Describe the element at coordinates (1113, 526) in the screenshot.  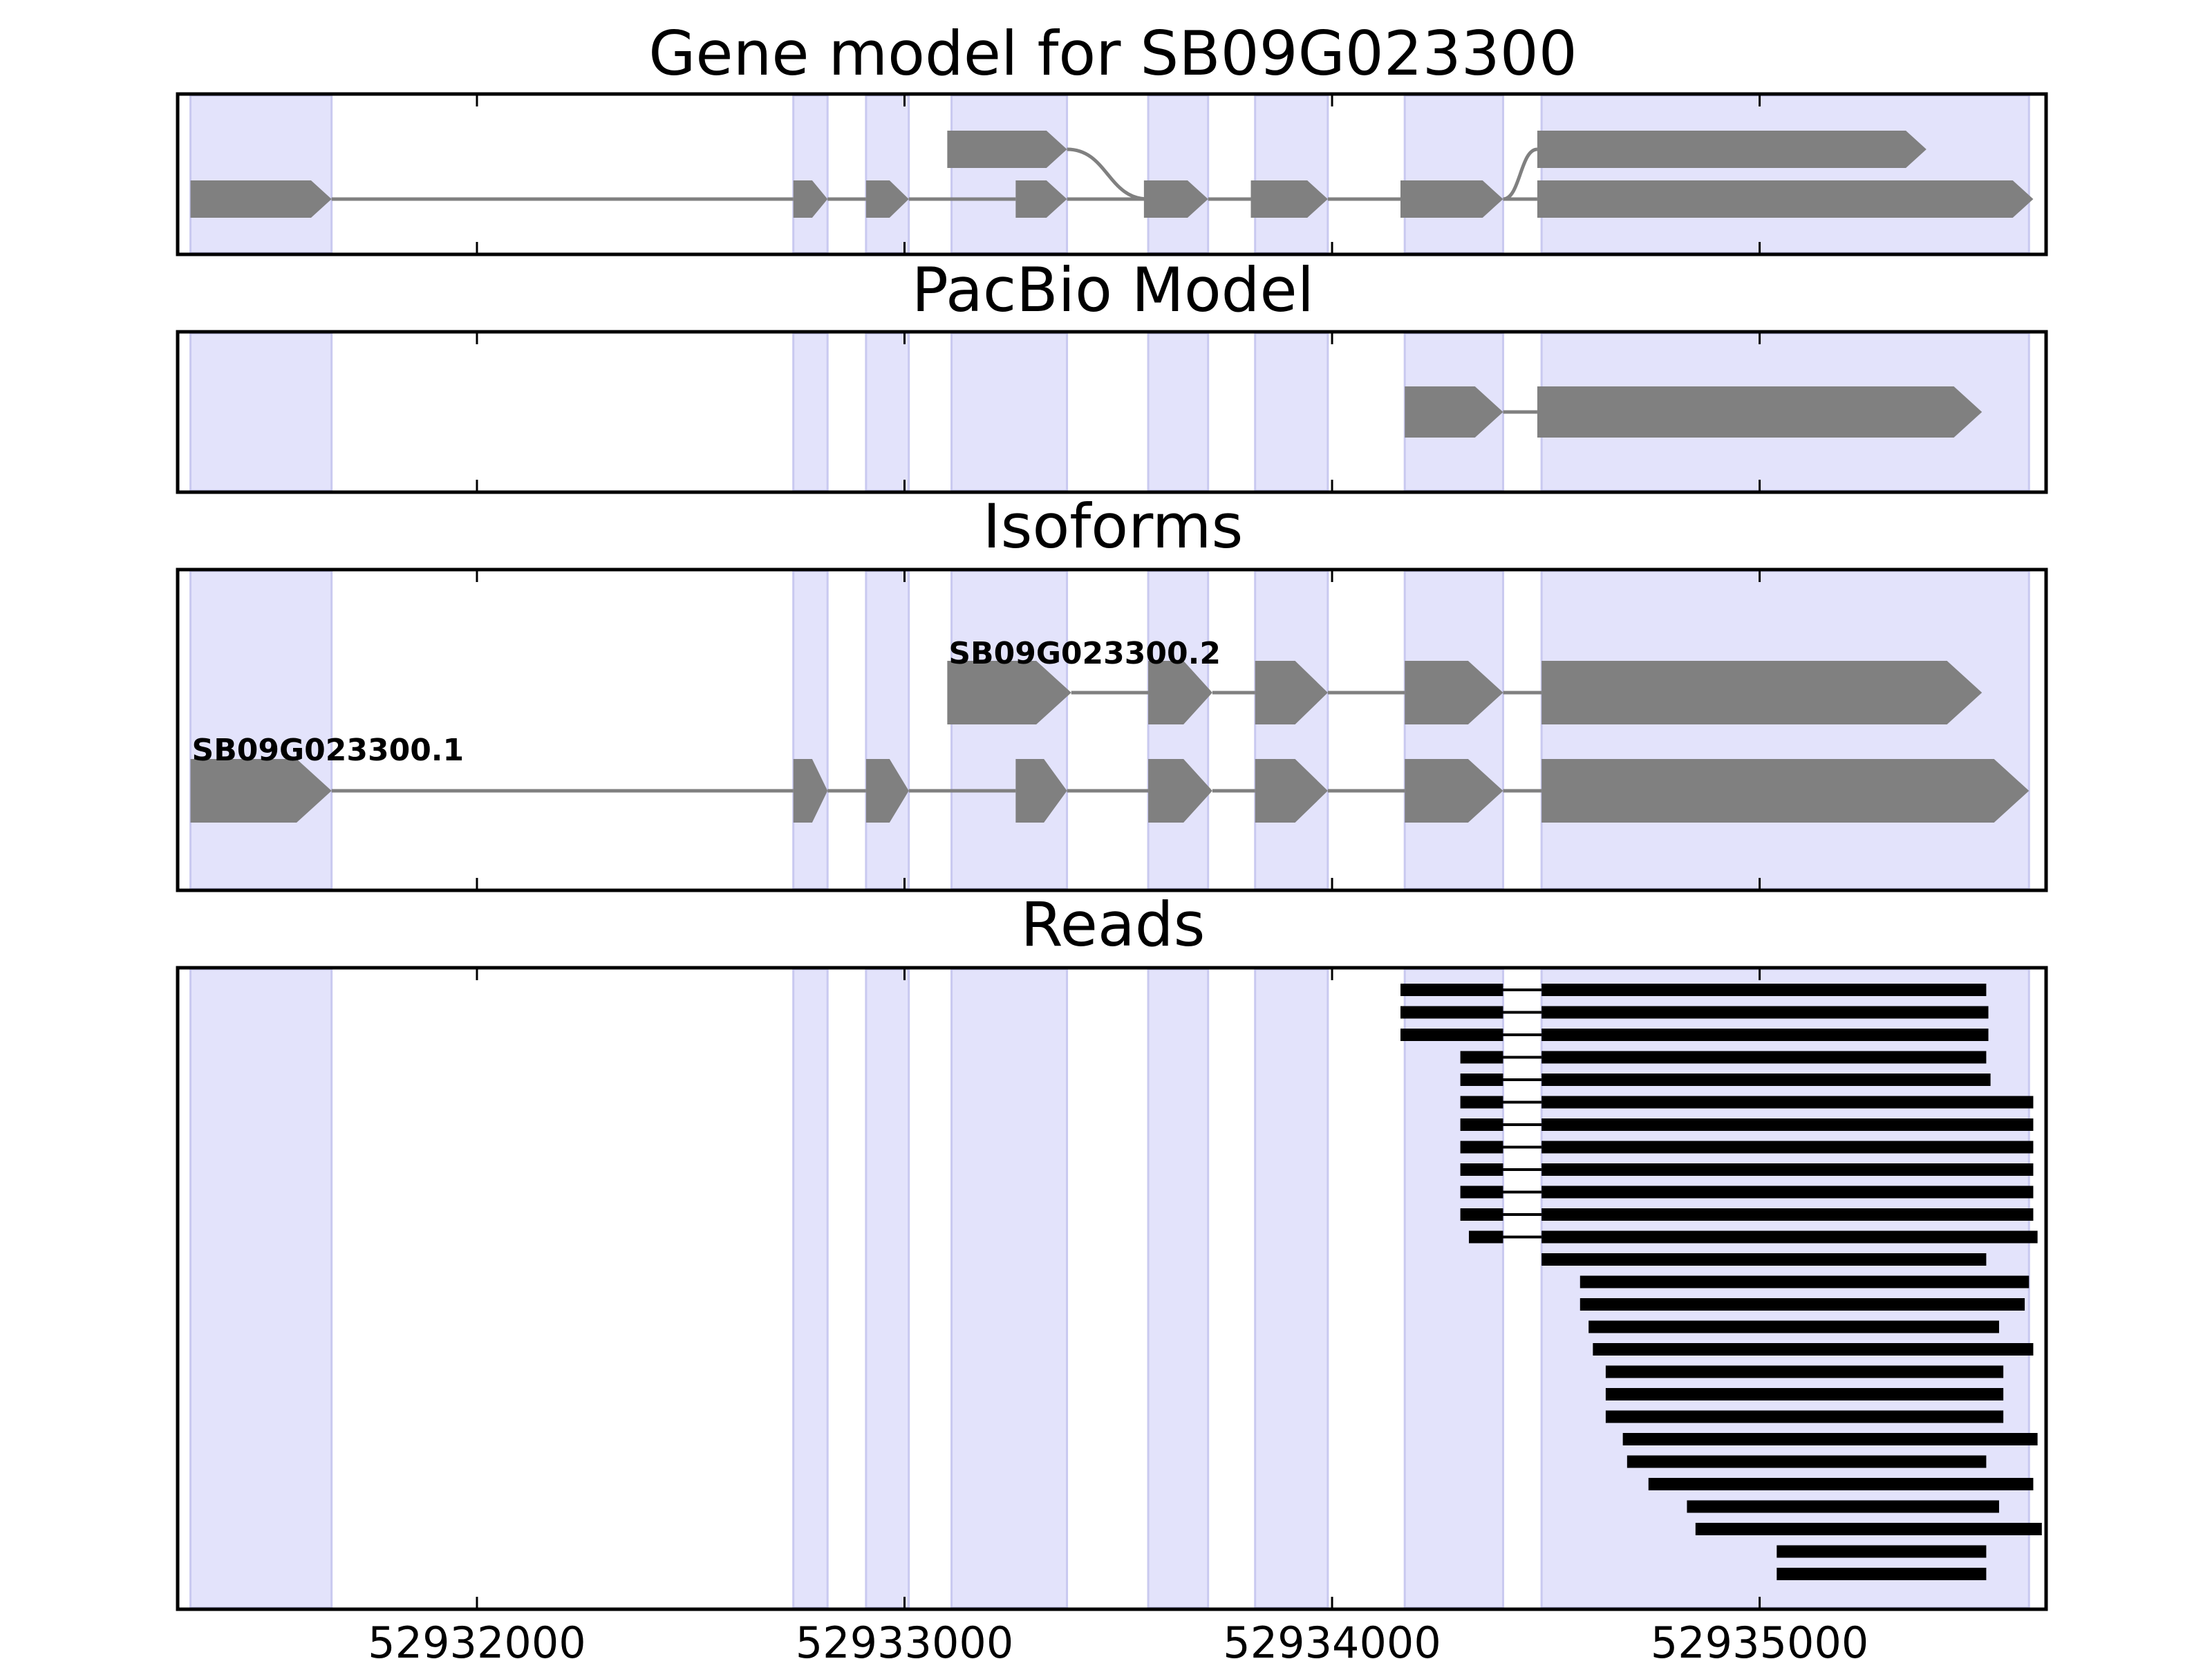
I see `isoforms-title: Isoforms` at that location.